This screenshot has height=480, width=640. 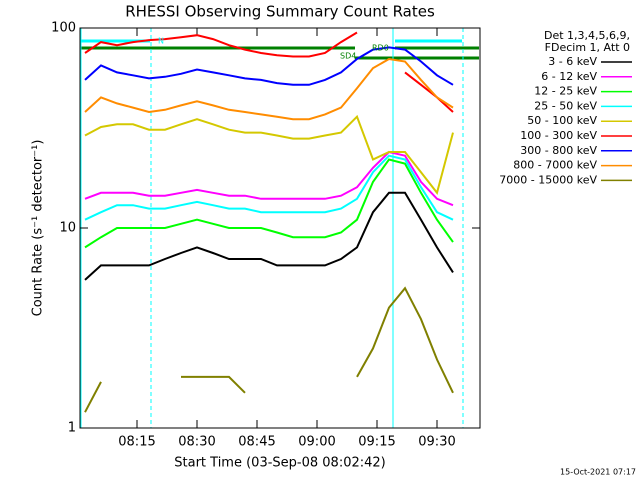 What do you see at coordinates (279, 463) in the screenshot?
I see `x-axis-label: Start Time (03-Sep-08 08:02:42)` at bounding box center [279, 463].